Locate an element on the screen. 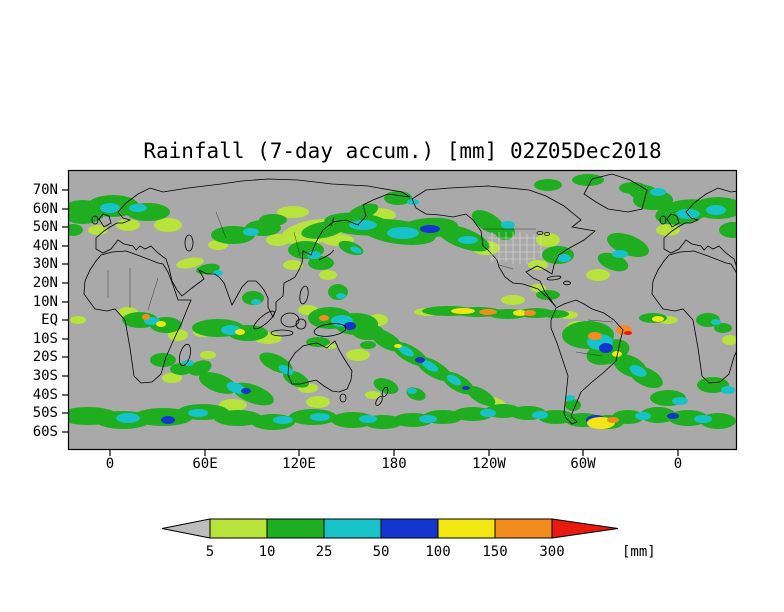 This screenshot has height=612, width=784. colorbar-tick-label: 150 is located at coordinates (494, 552).